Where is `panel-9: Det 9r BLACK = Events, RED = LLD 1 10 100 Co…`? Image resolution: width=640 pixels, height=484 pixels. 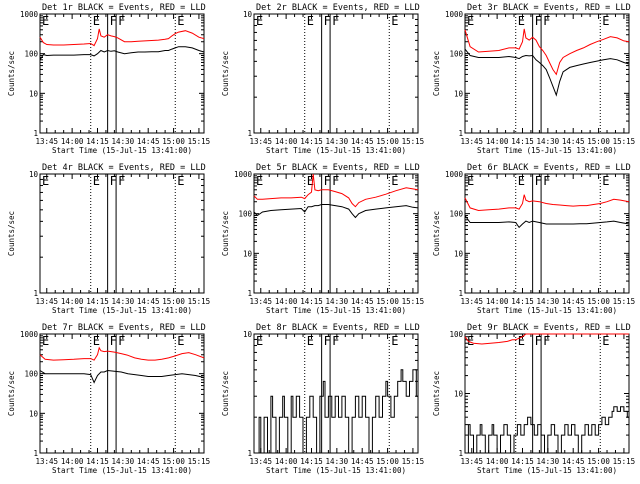
panel-9: Det 9r BLACK = Events, RED = LLD 1 10 100 Co… is located at coordinates (533, 399).